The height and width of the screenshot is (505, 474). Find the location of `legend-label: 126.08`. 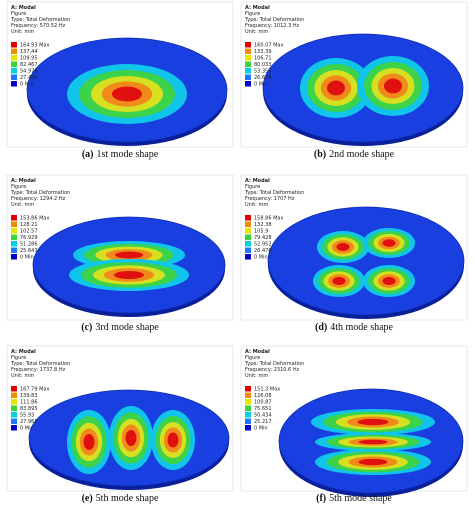

legend-label: 126.08 is located at coordinates (263, 396).